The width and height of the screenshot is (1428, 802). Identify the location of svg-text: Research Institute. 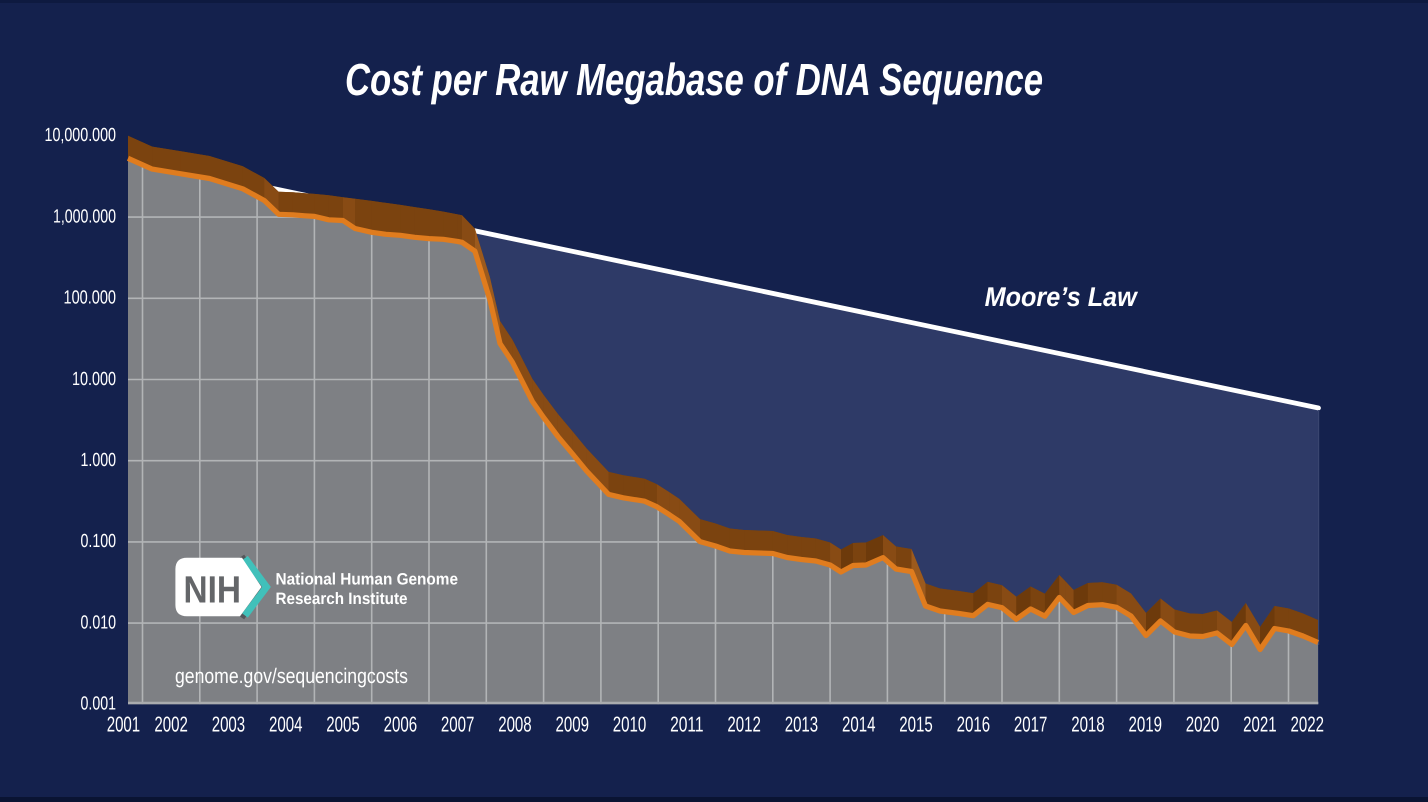
(342, 599).